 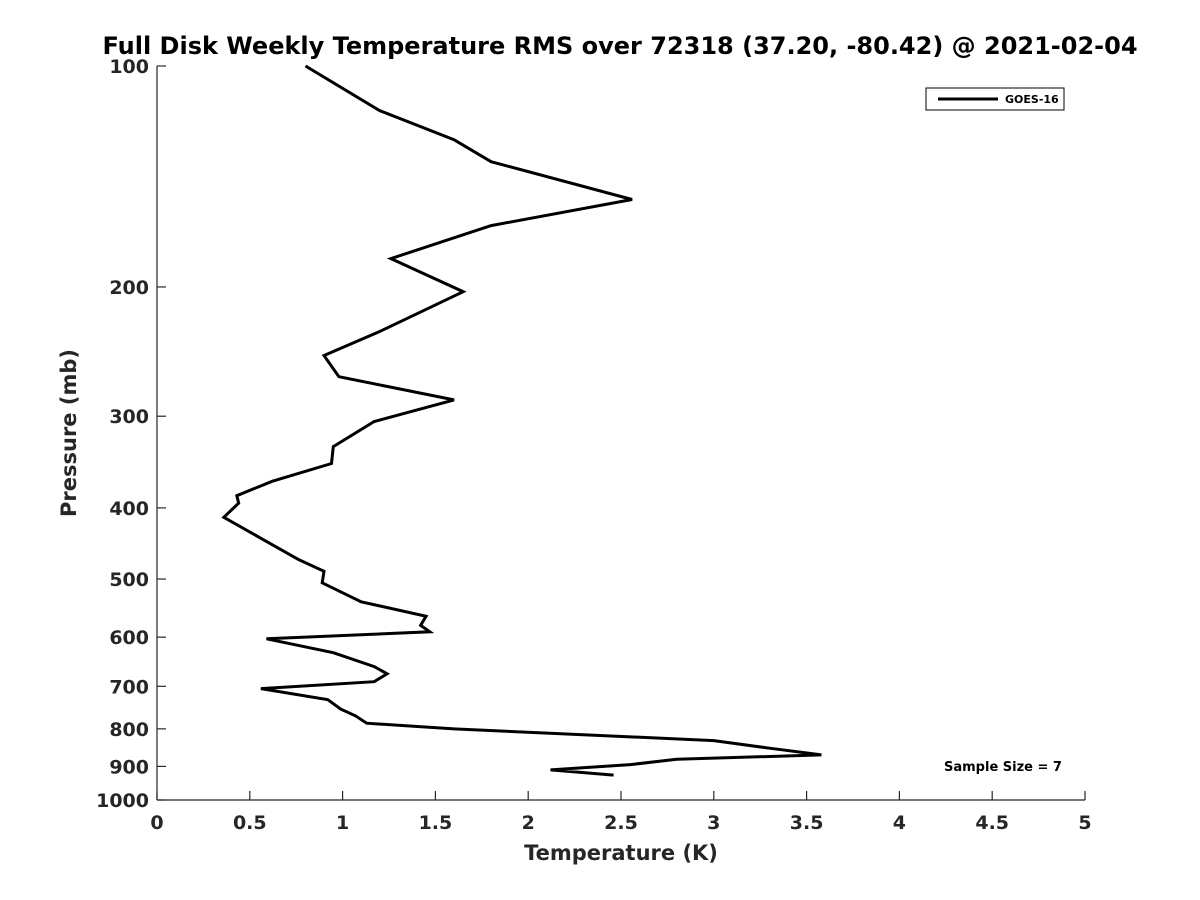 What do you see at coordinates (129, 417) in the screenshot?
I see `y-tick-label: 300` at bounding box center [129, 417].